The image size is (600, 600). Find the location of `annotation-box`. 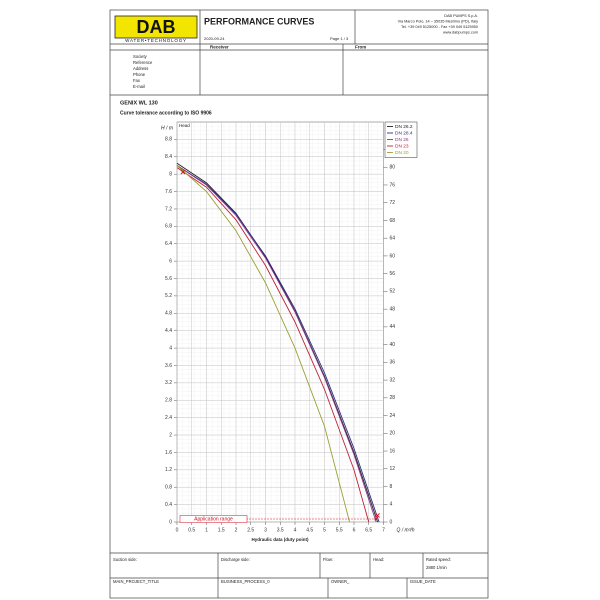

annotation-box is located at coordinates (213, 519).